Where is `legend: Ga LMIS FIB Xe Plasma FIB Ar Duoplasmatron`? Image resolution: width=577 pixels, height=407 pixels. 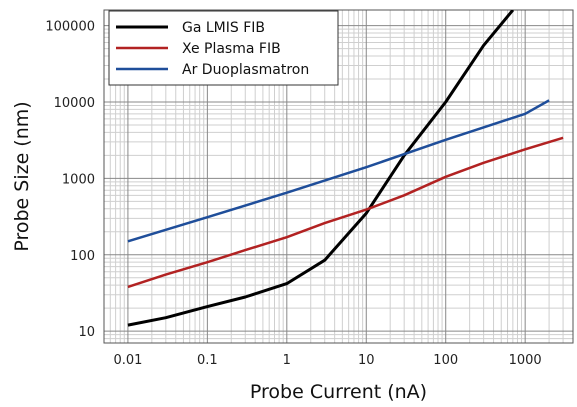
legend: Ga LMIS FIB Xe Plasma FIB Ar Duoplasmatron is located at coordinates (223, 48).